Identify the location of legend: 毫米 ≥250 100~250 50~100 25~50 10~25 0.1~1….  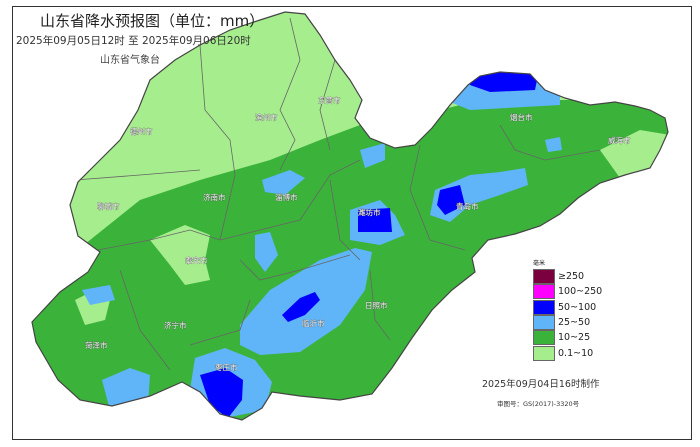
(567, 309).